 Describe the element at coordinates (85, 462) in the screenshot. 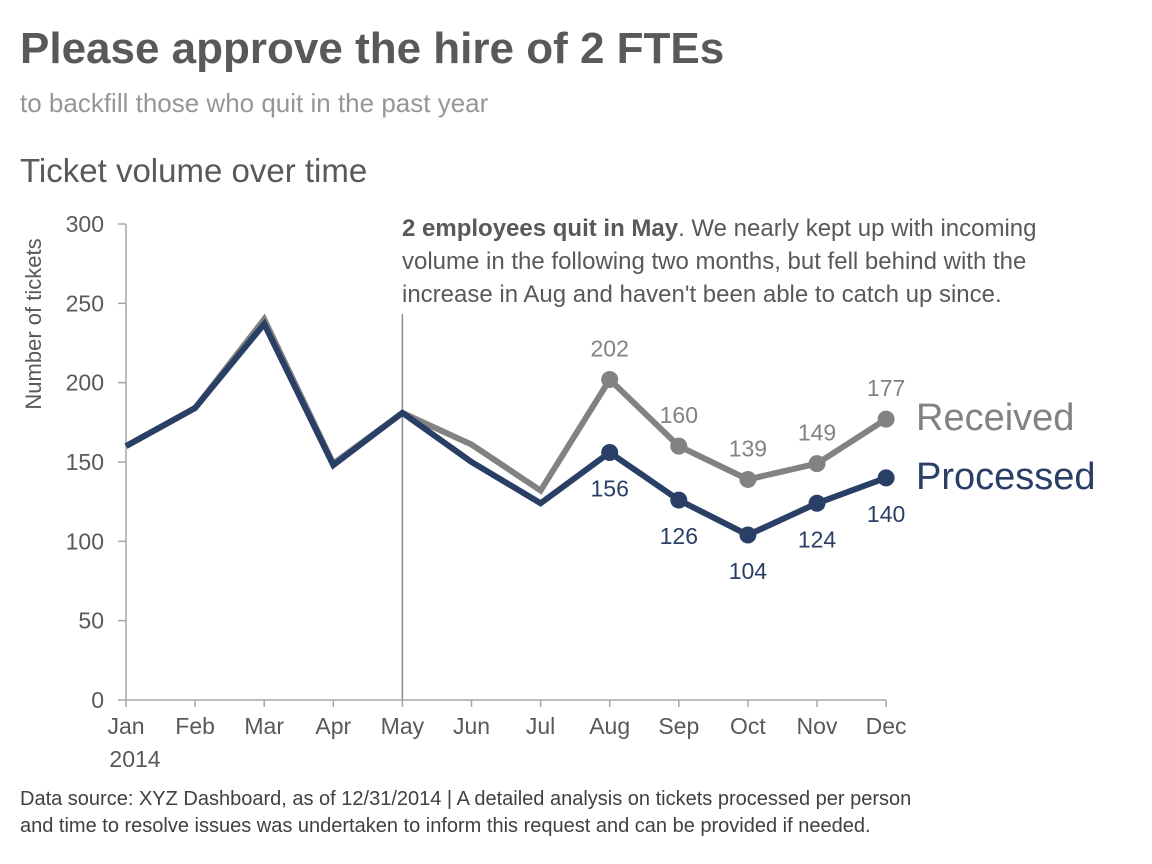

I see `y-tick-label: 150` at that location.